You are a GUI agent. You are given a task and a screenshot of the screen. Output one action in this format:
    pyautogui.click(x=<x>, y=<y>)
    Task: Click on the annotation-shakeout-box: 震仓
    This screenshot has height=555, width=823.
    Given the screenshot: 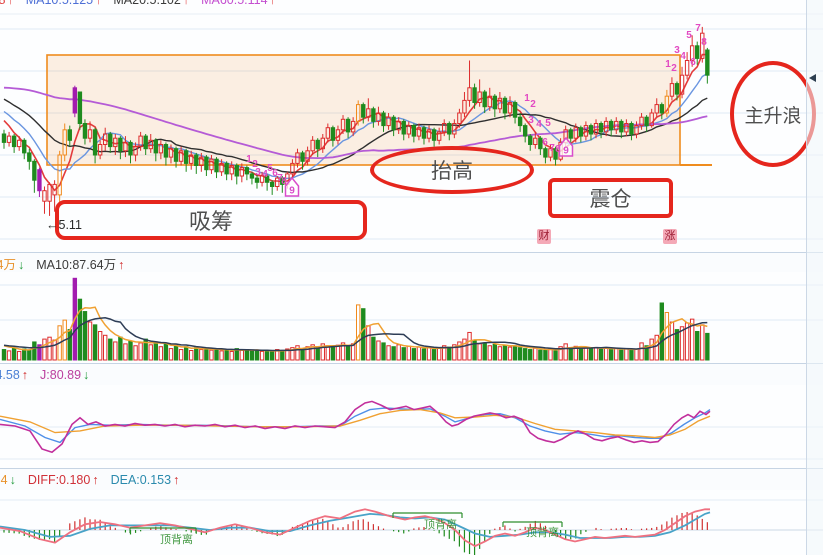 What is the action you would take?
    pyautogui.click(x=610, y=198)
    